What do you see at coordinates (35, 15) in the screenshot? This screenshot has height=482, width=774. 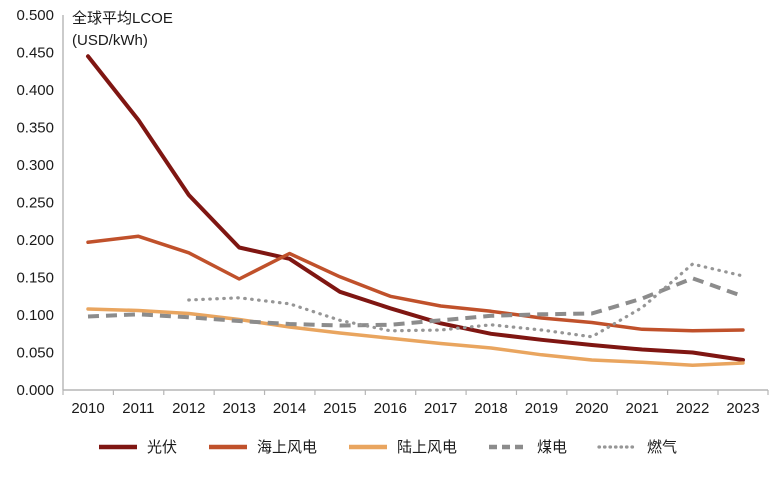 I see `y-tick-label: 0.500` at bounding box center [35, 15].